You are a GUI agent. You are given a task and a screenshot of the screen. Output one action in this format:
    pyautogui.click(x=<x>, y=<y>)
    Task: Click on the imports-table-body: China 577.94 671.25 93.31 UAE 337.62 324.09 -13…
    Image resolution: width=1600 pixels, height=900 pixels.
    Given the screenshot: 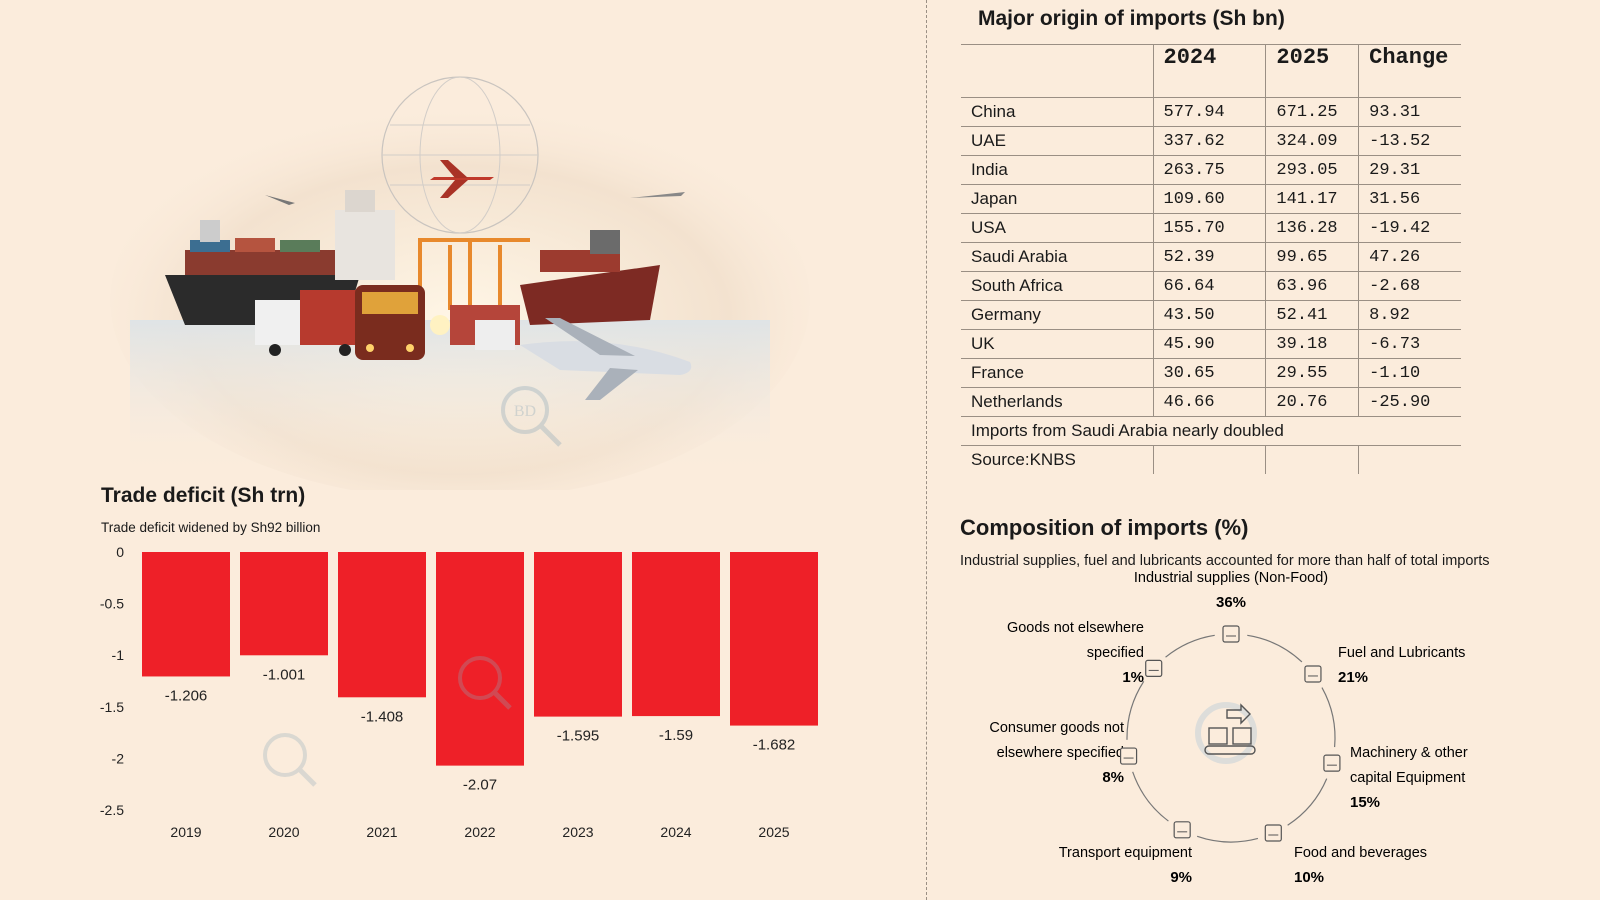 What is the action you would take?
    pyautogui.click(x=1211, y=285)
    